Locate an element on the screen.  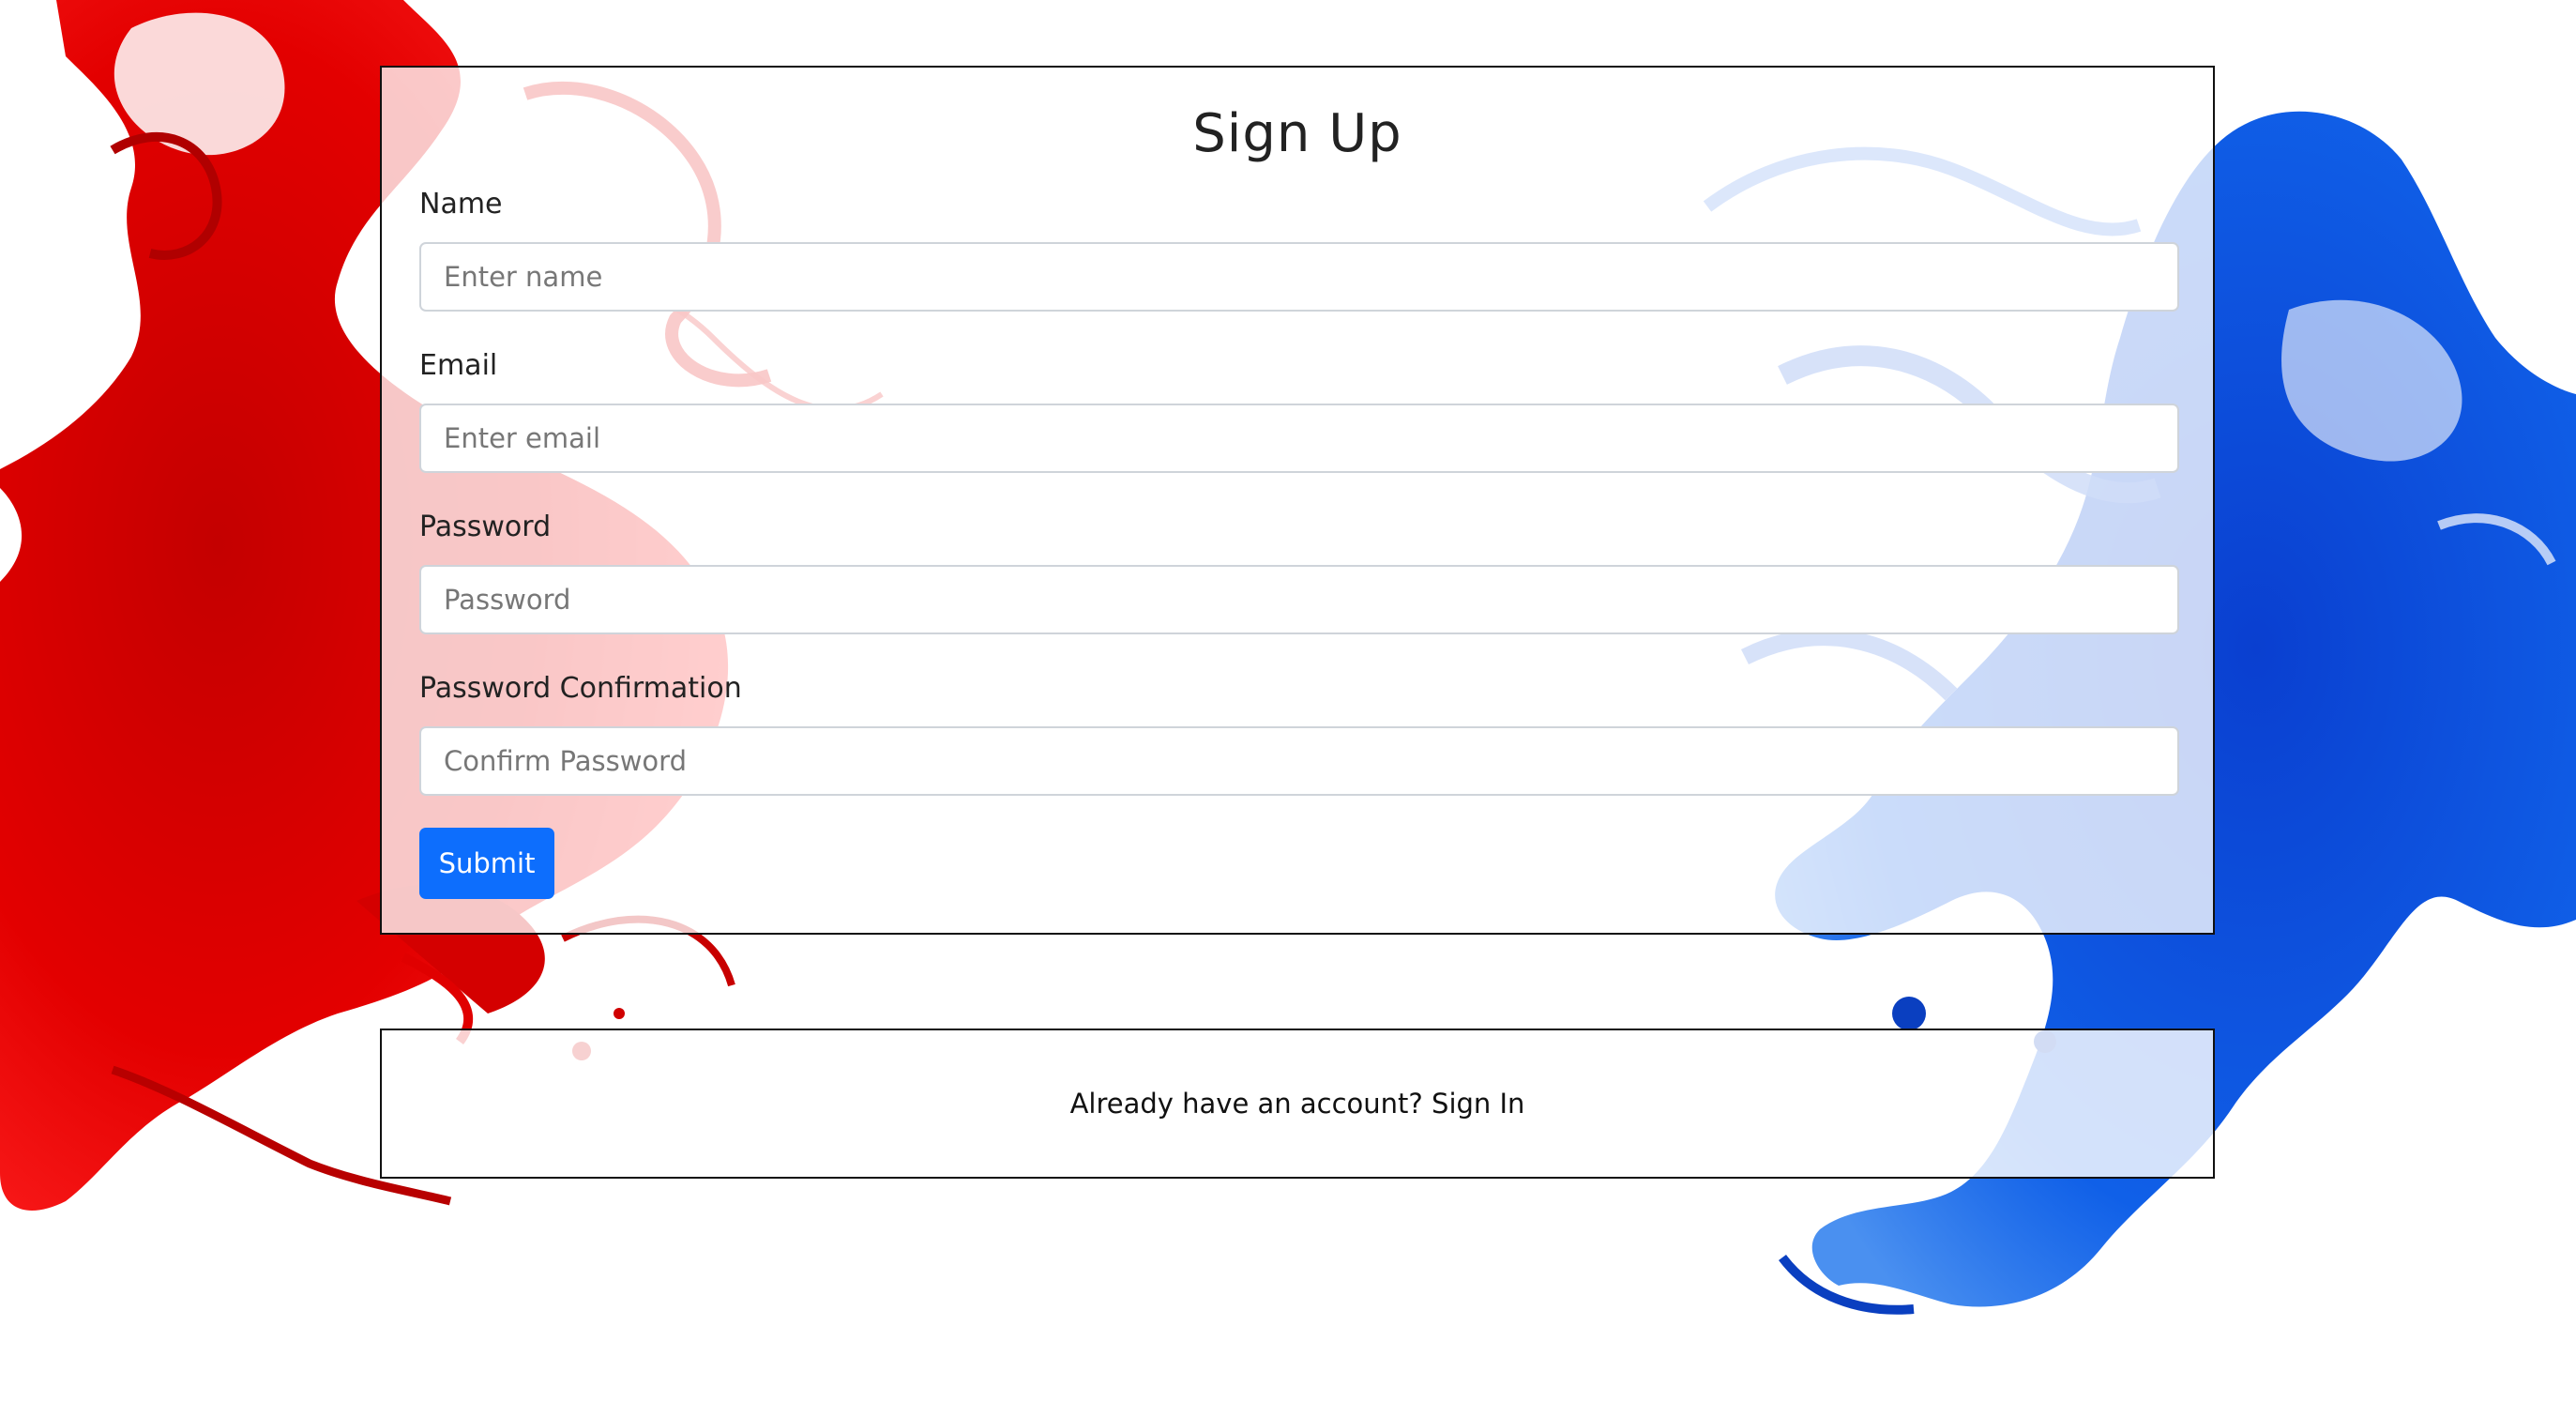
name-field is located at coordinates (1299, 277).